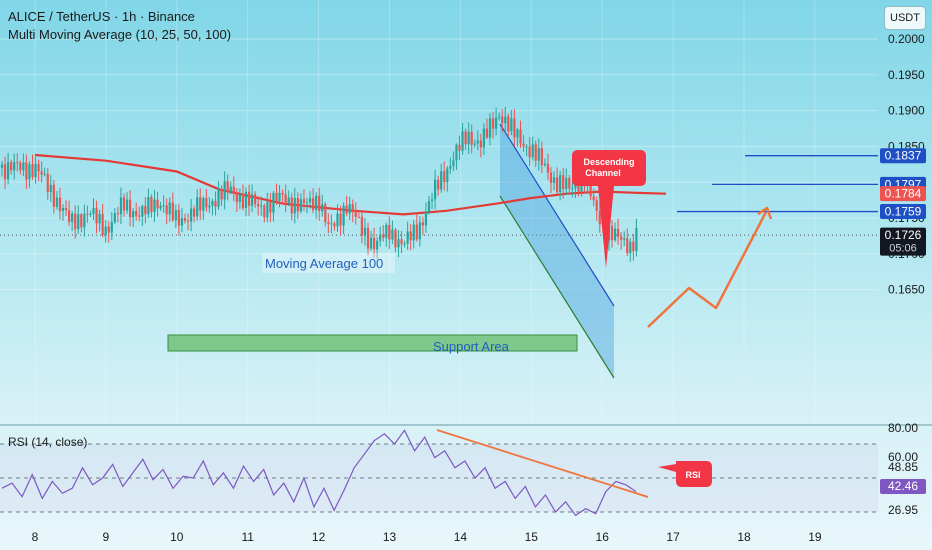 Image resolution: width=932 pixels, height=550 pixels. I want to click on price-label-badge, so click(903, 212).